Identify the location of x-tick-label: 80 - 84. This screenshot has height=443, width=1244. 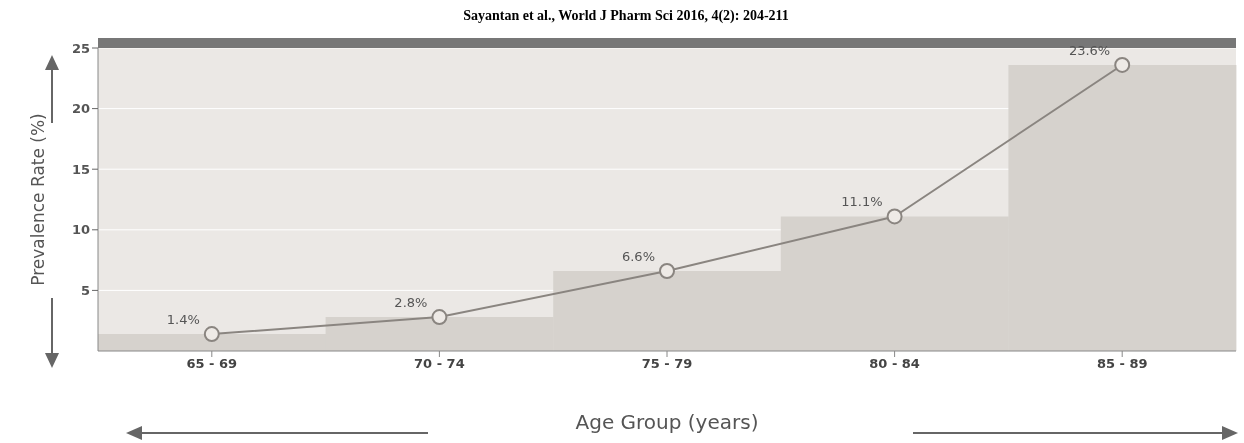
(894, 364).